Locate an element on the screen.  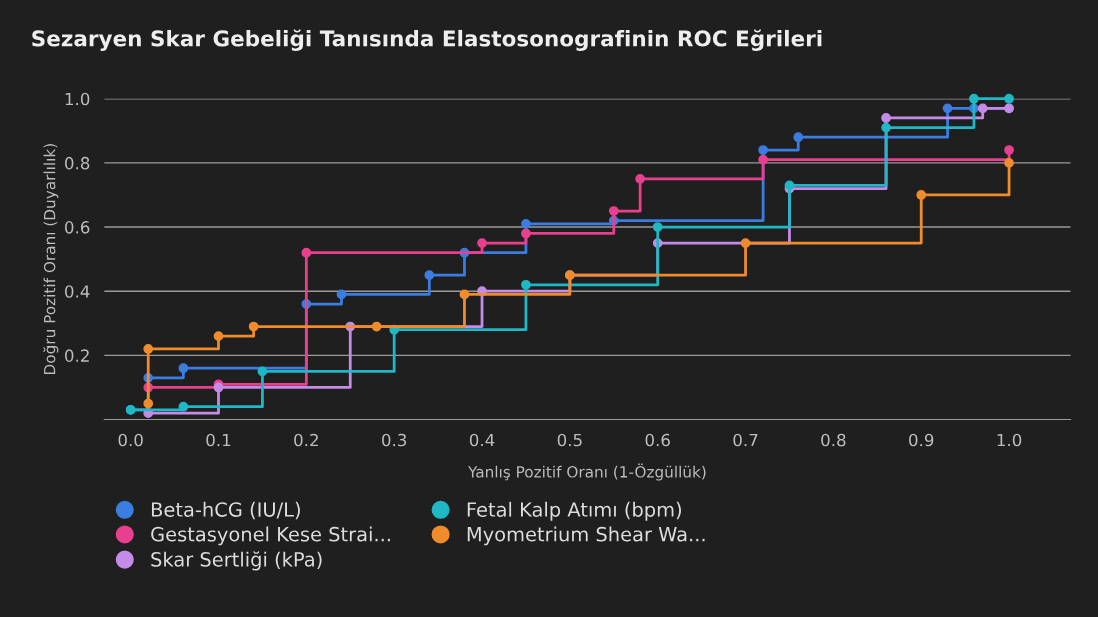
x-tick-label: 1.0 is located at coordinates (1009, 440).